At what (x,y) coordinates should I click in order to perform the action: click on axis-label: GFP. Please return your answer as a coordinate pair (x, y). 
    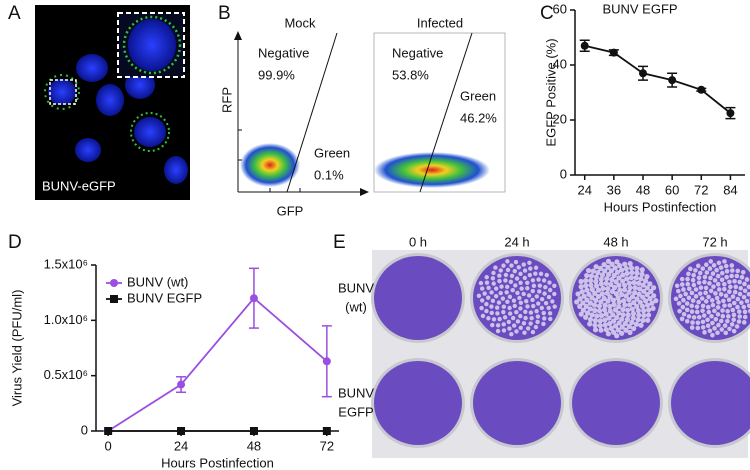
    Looking at the image, I should click on (290, 210).